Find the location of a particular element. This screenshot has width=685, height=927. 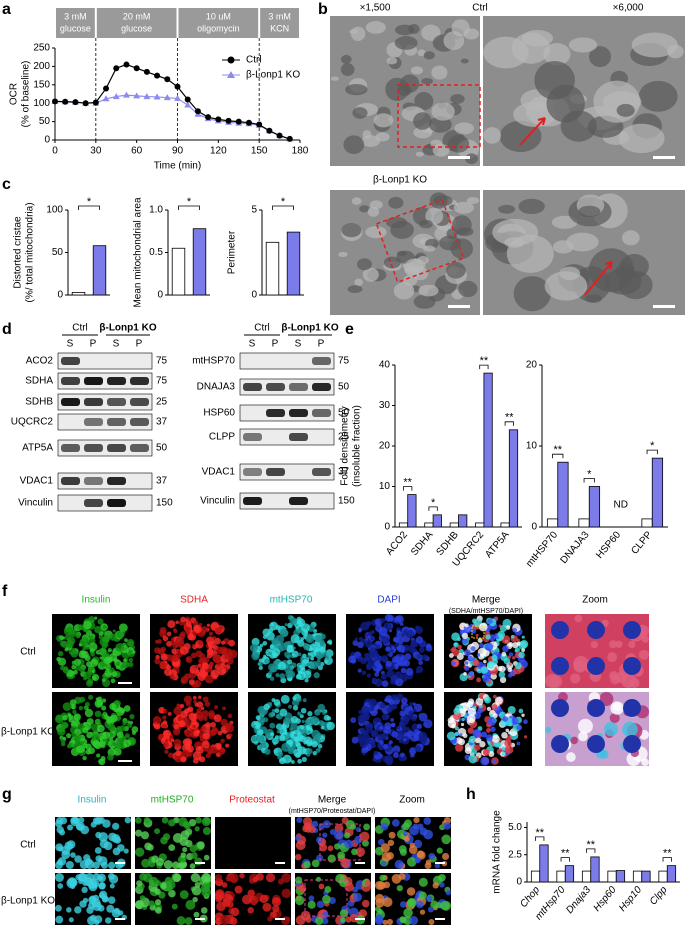

y-tick-label: 0 is located at coordinates (534, 527).